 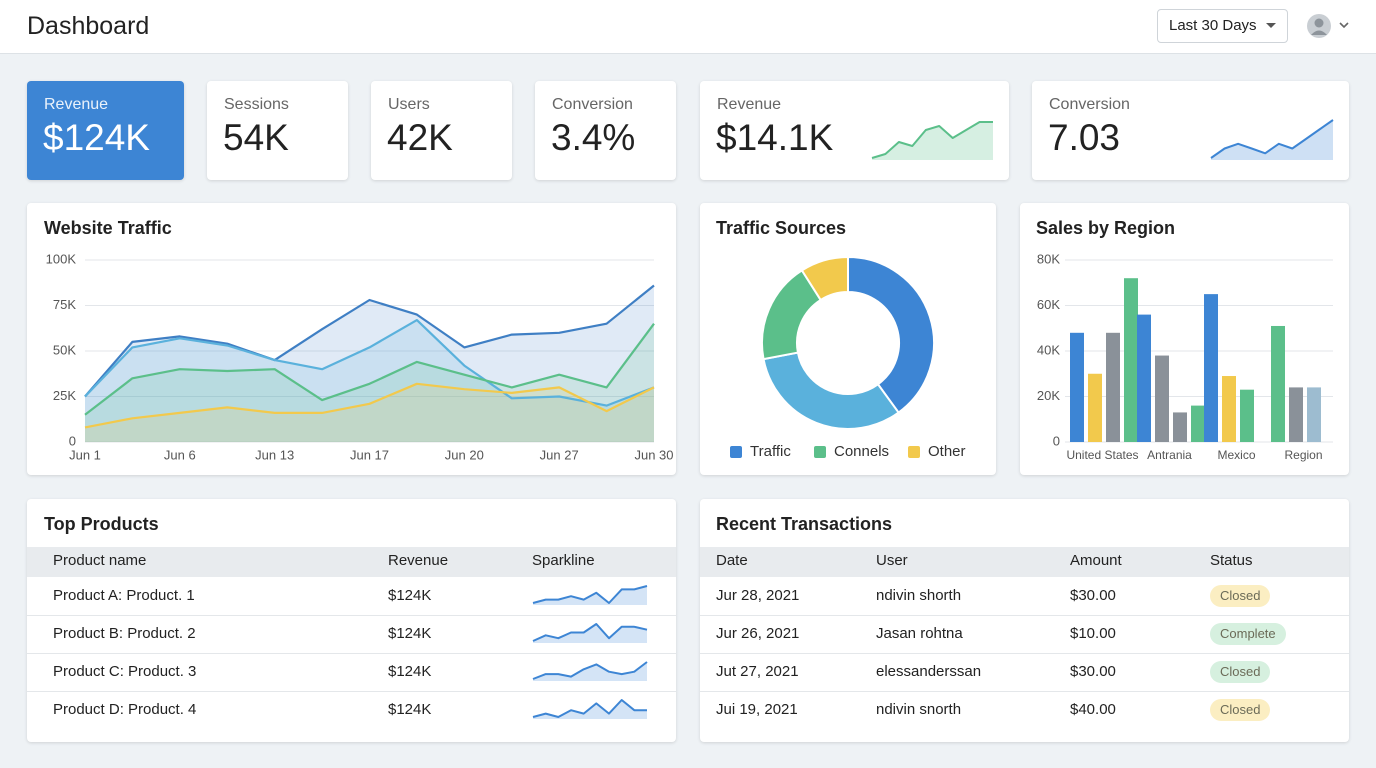 What do you see at coordinates (1093, 633) in the screenshot?
I see `transaction-amount: $10.00` at bounding box center [1093, 633].